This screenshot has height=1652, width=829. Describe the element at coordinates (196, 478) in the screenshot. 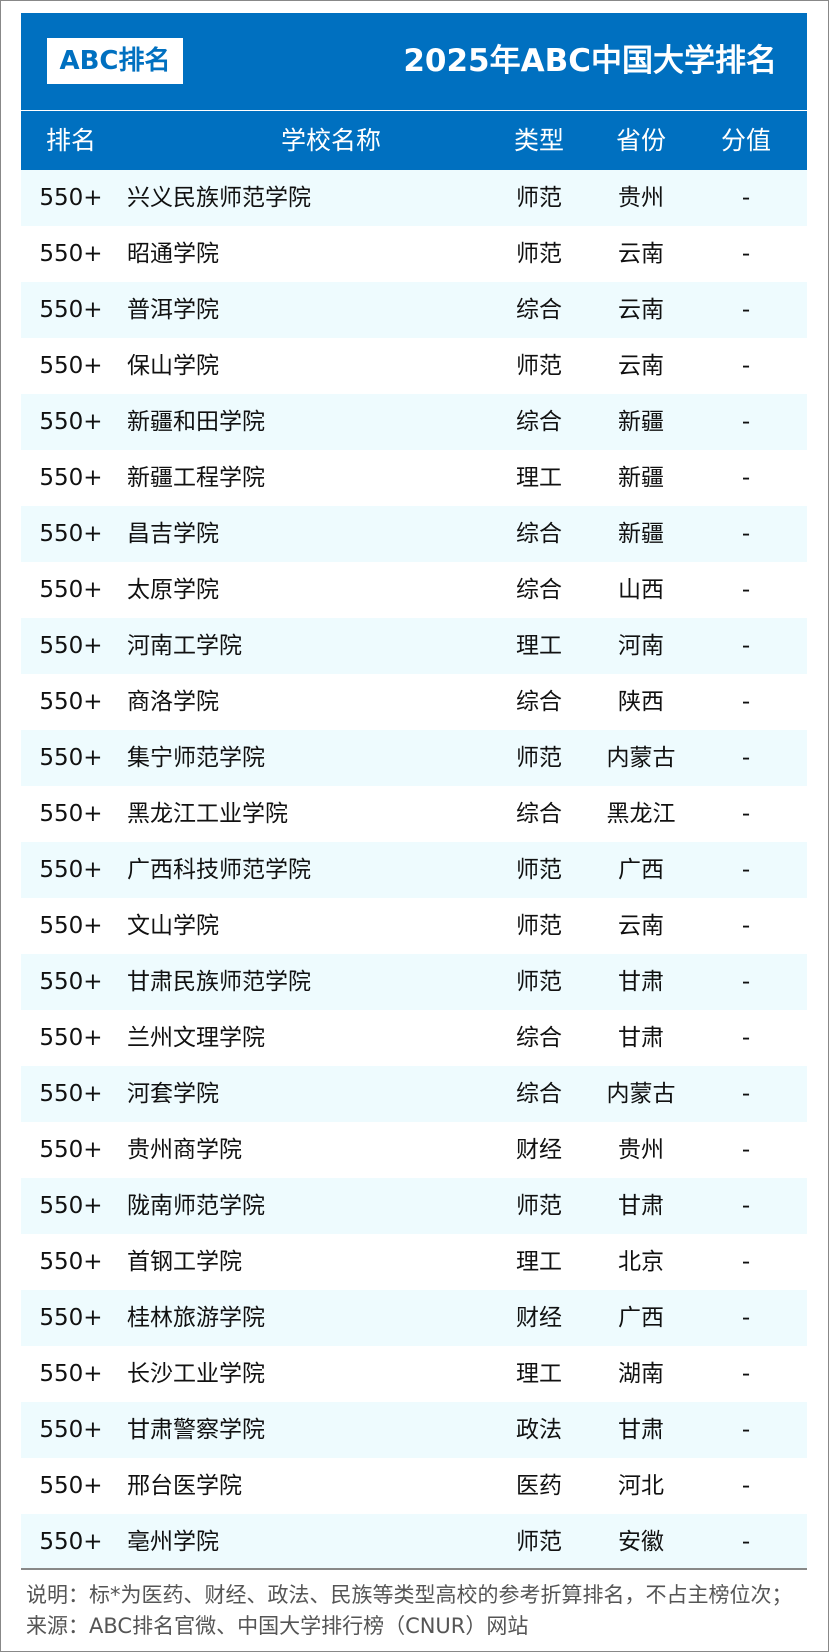

I see `cell-school-name: 新疆工程学院` at that location.